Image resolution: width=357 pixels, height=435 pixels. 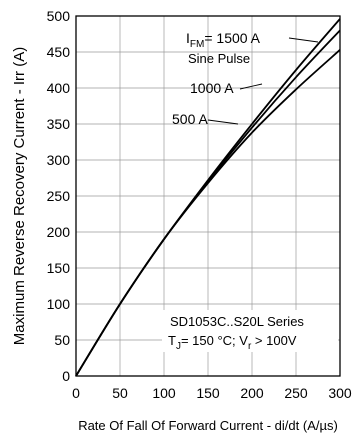 I want to click on label-500: 500 A, so click(x=190, y=119).